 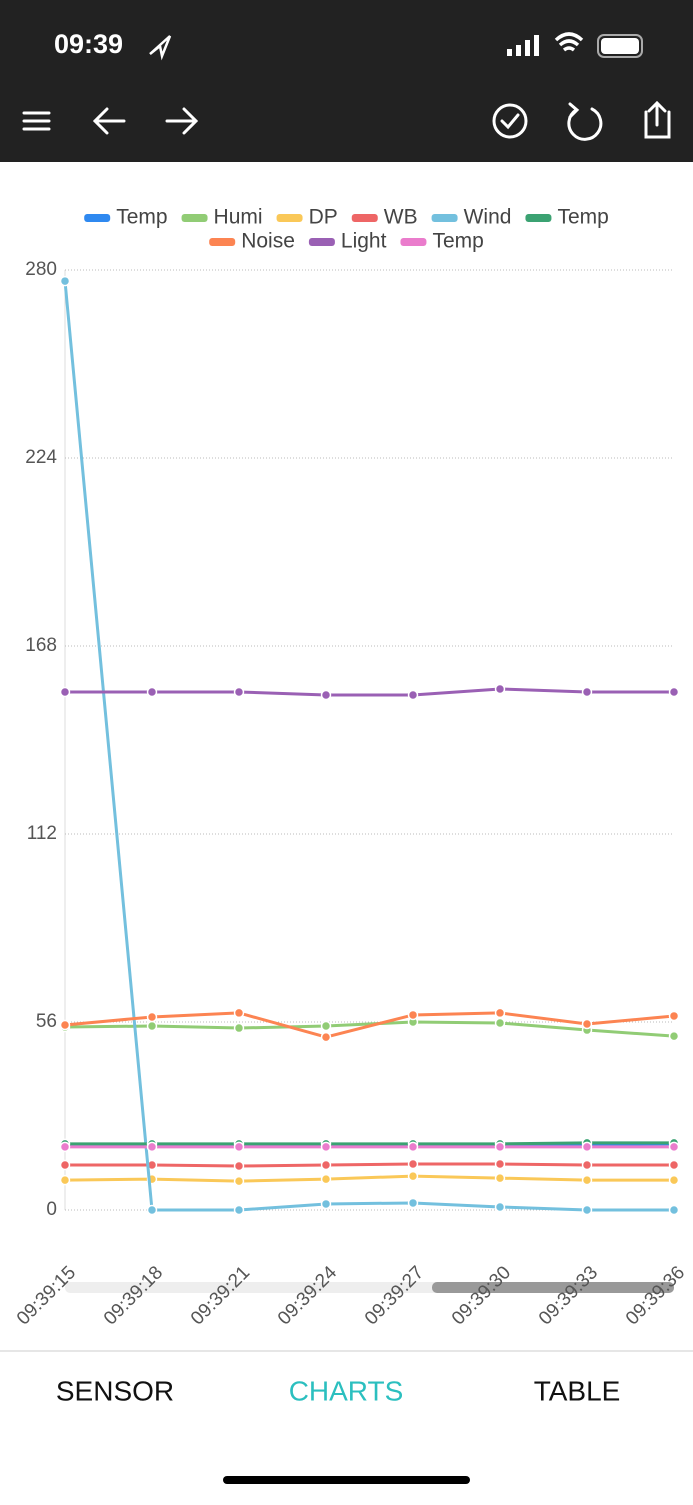 What do you see at coordinates (346, 1390) in the screenshot?
I see `tab-charts: CHARTS` at bounding box center [346, 1390].